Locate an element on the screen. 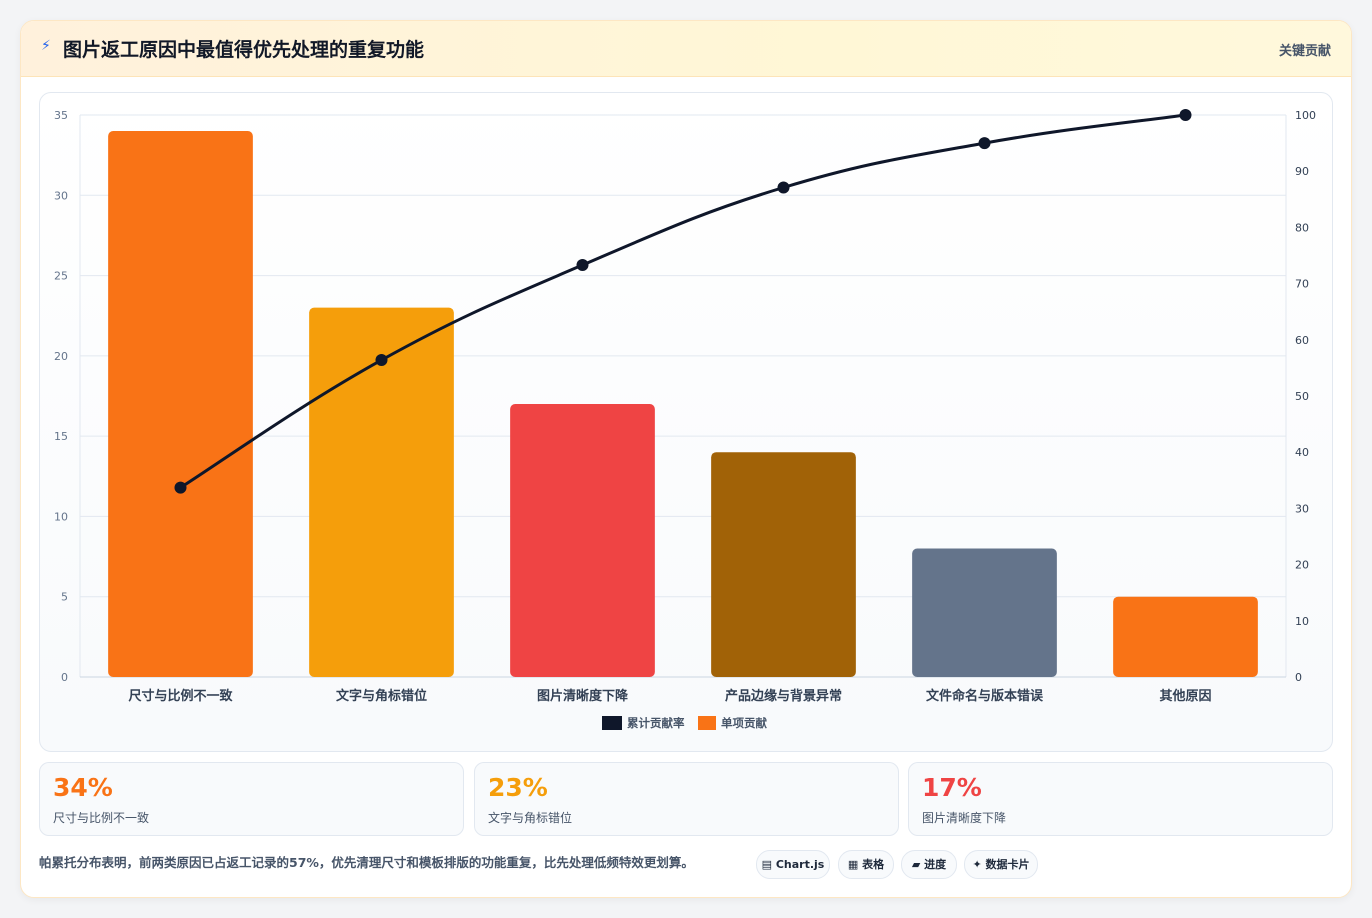 The width and height of the screenshot is (1372, 918). stat-card-2: 23% 文字与角标错位 is located at coordinates (686, 799).